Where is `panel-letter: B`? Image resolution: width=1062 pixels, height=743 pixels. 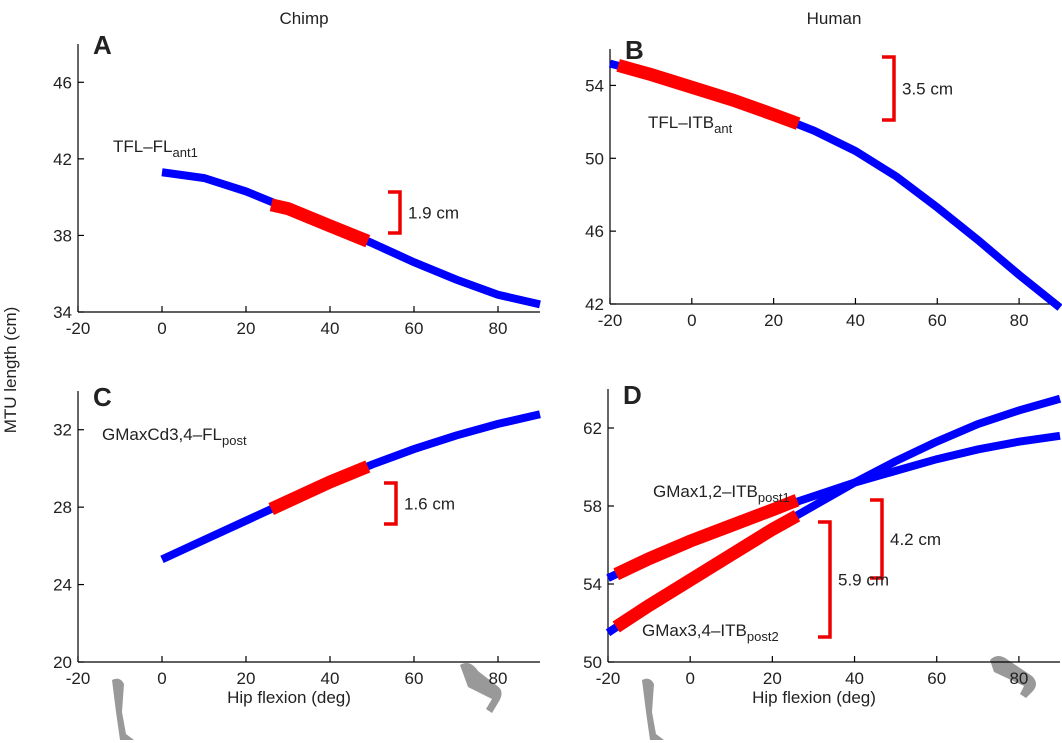
panel-letter: B is located at coordinates (634, 50).